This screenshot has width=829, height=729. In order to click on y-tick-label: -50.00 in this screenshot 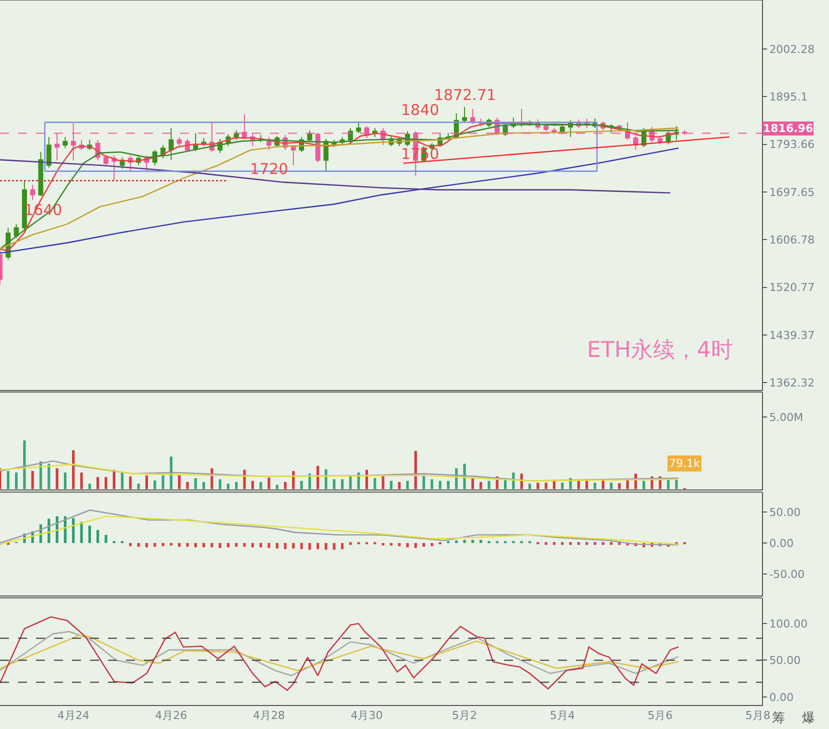, I will do `click(787, 574)`.